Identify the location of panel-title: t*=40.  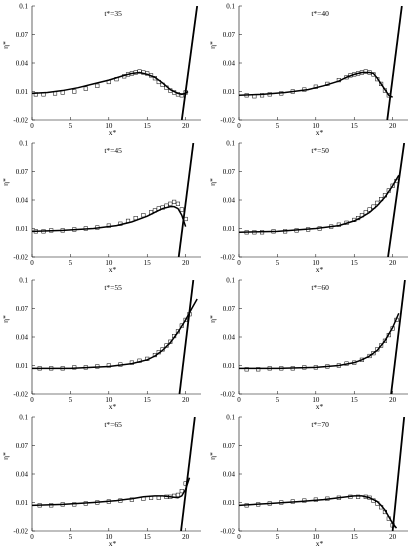
(320, 13).